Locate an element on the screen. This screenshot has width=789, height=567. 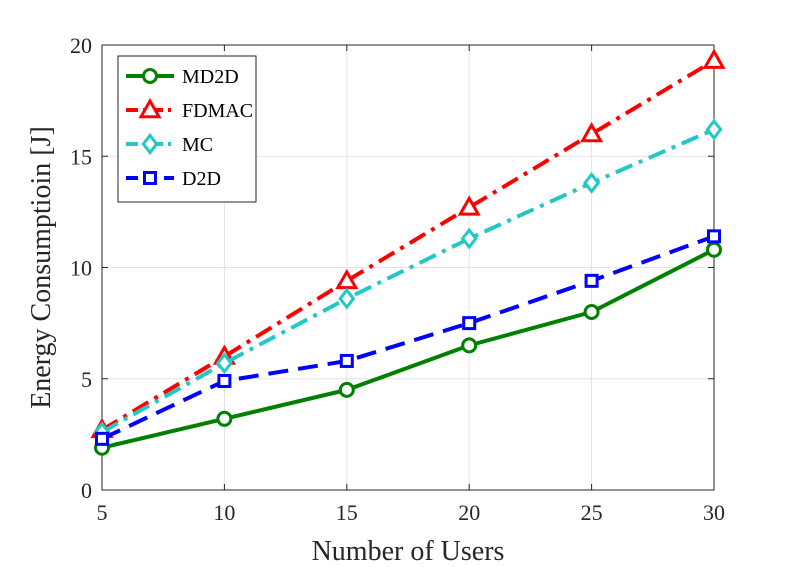
legend-label: FDMAC is located at coordinates (217, 111).